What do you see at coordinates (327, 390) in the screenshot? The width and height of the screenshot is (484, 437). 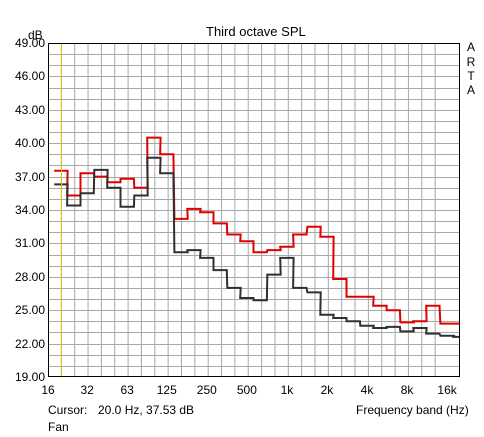 I see `x-tick-label: 2k` at bounding box center [327, 390].